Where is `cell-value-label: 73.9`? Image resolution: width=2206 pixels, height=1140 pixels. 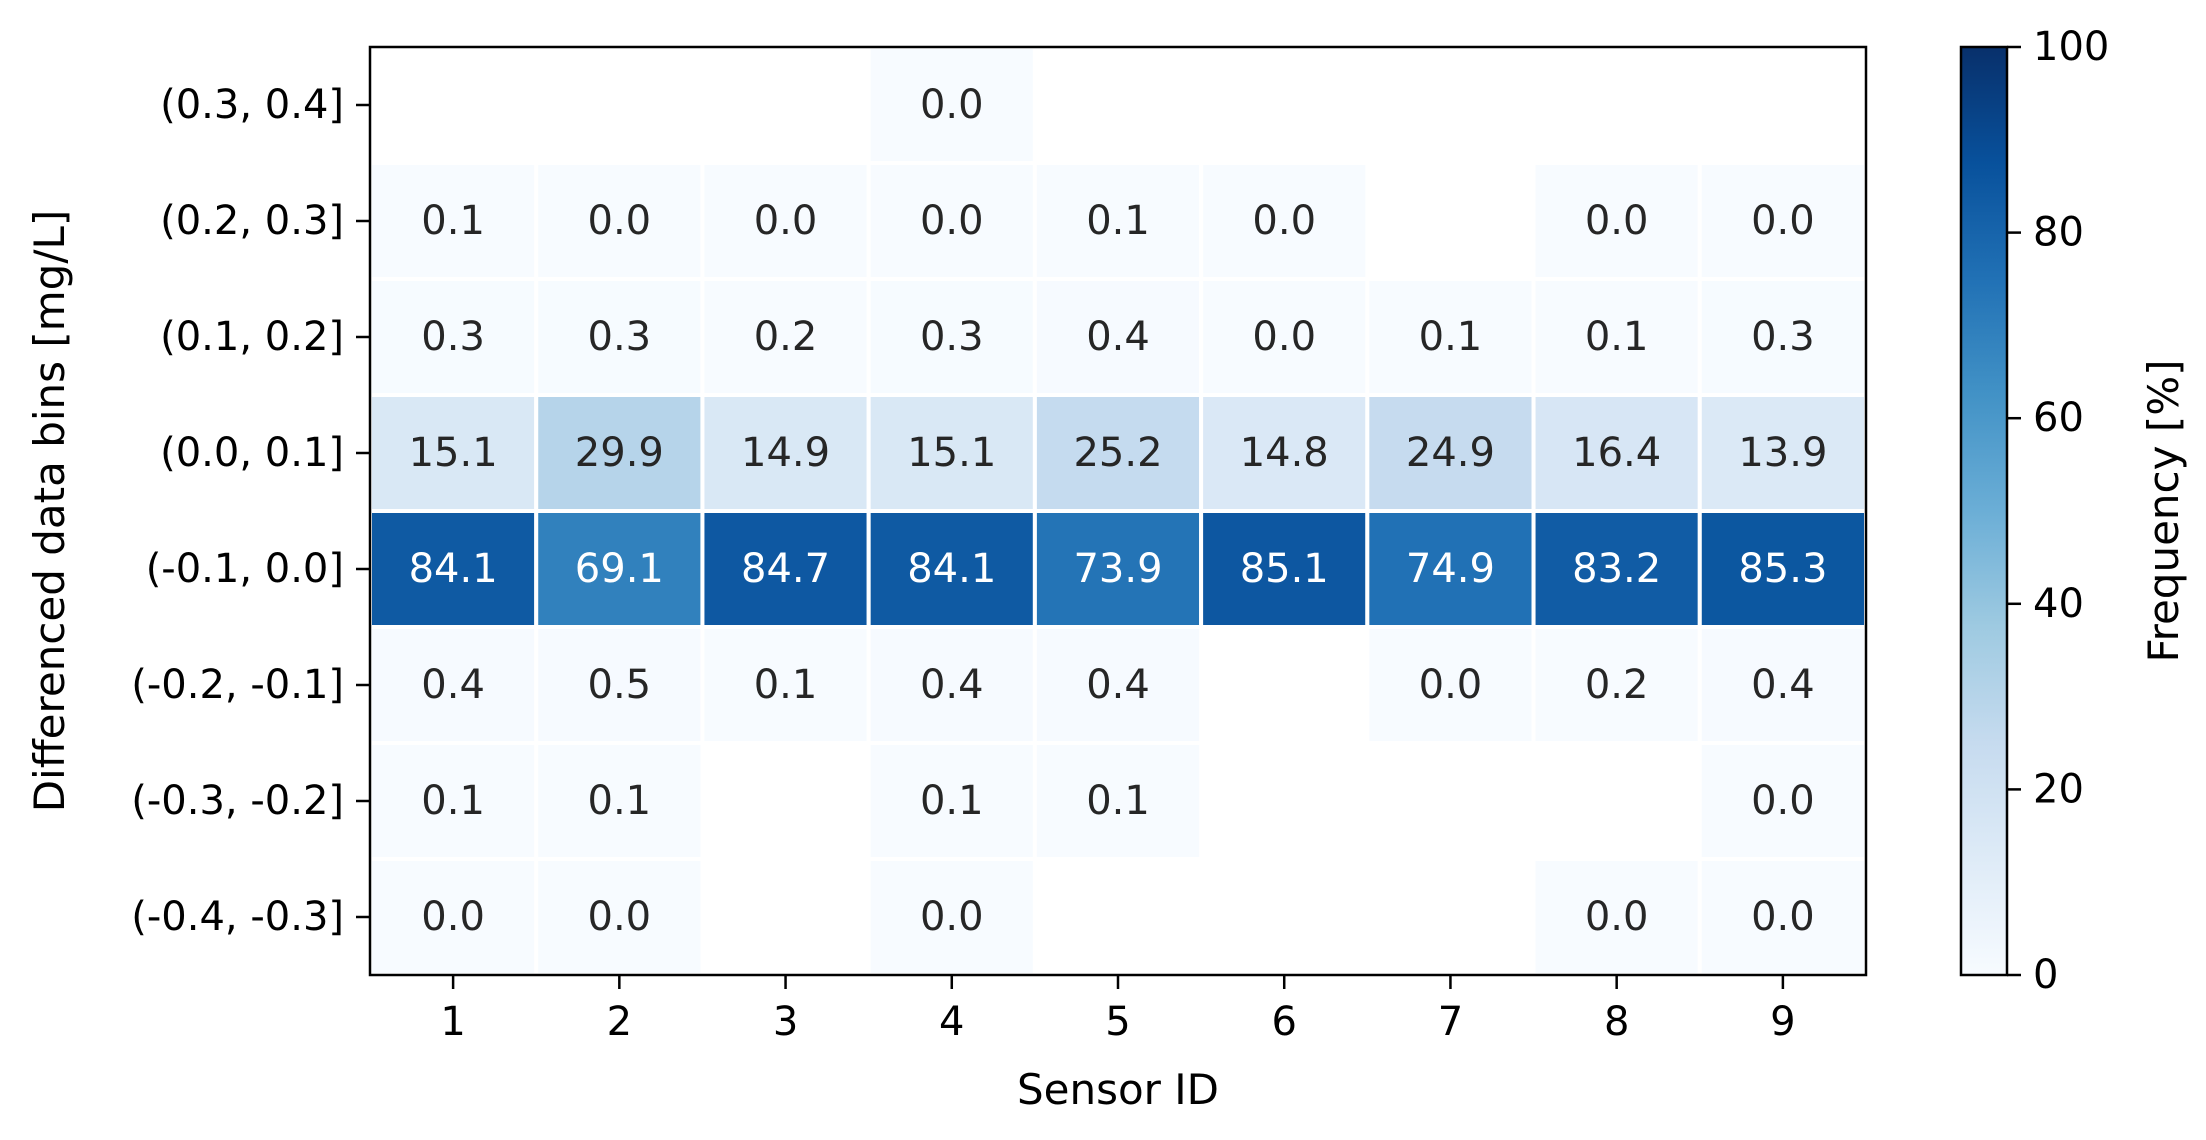 cell-value-label: 73.9 is located at coordinates (1117, 569).